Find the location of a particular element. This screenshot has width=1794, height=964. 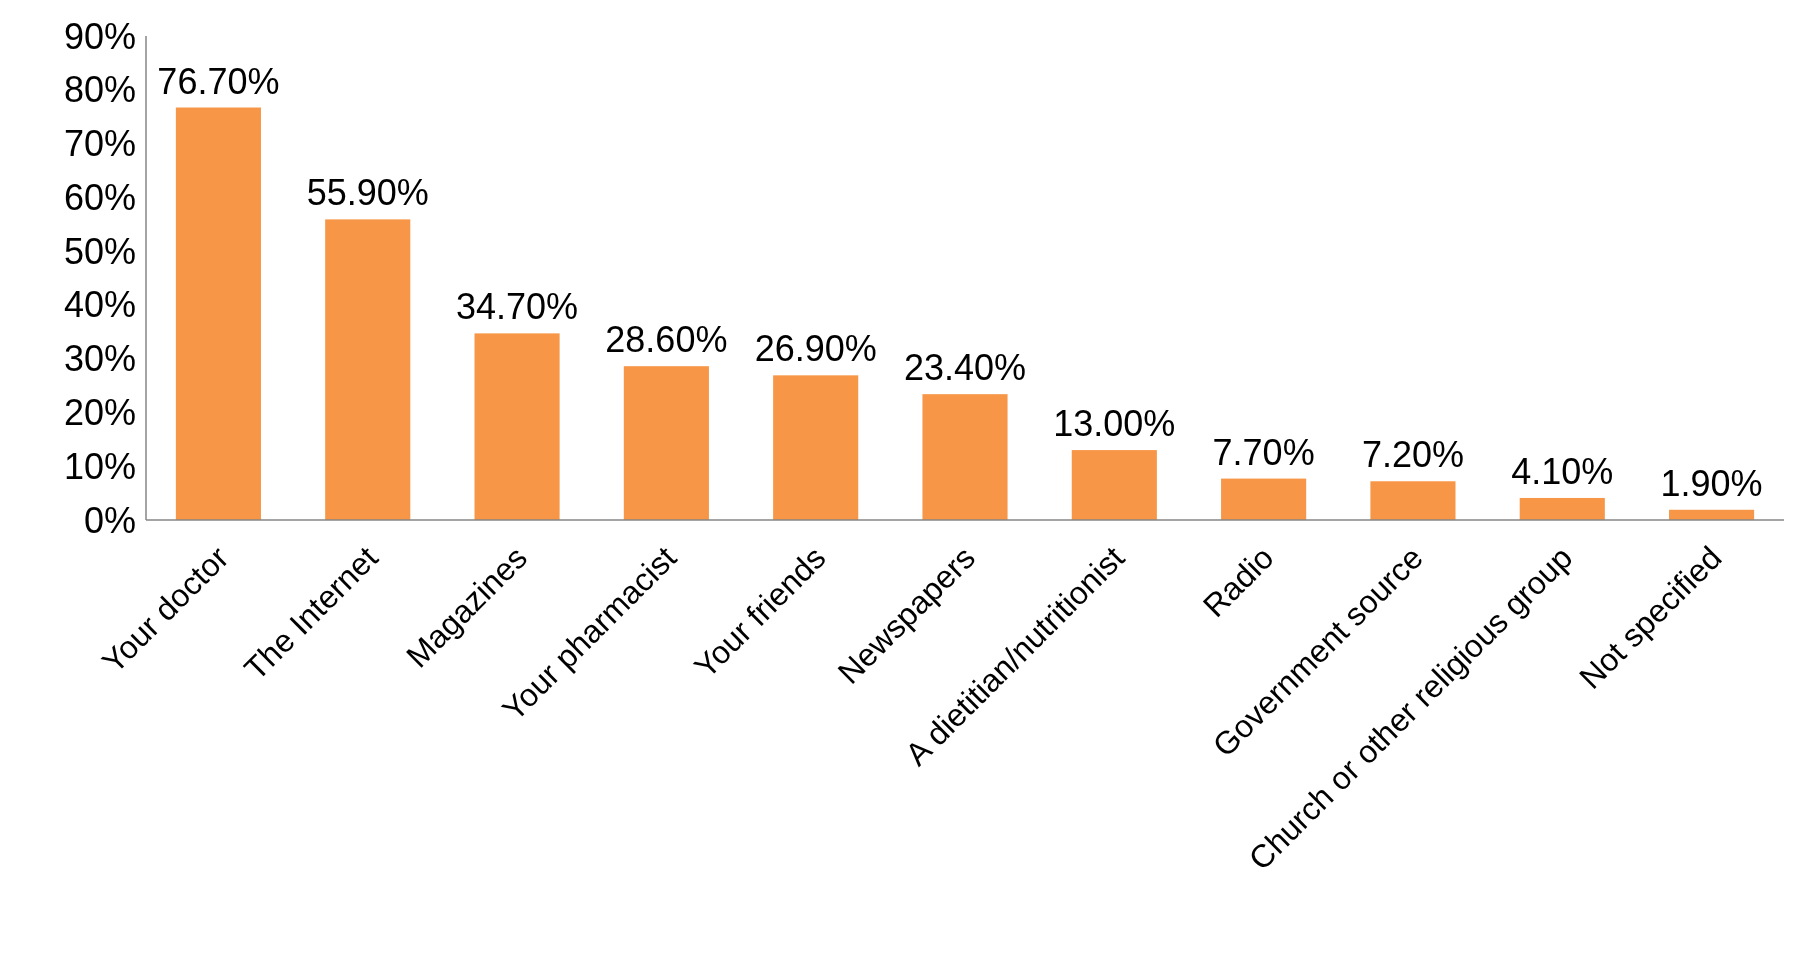

data-label: 76.70% is located at coordinates (218, 81).